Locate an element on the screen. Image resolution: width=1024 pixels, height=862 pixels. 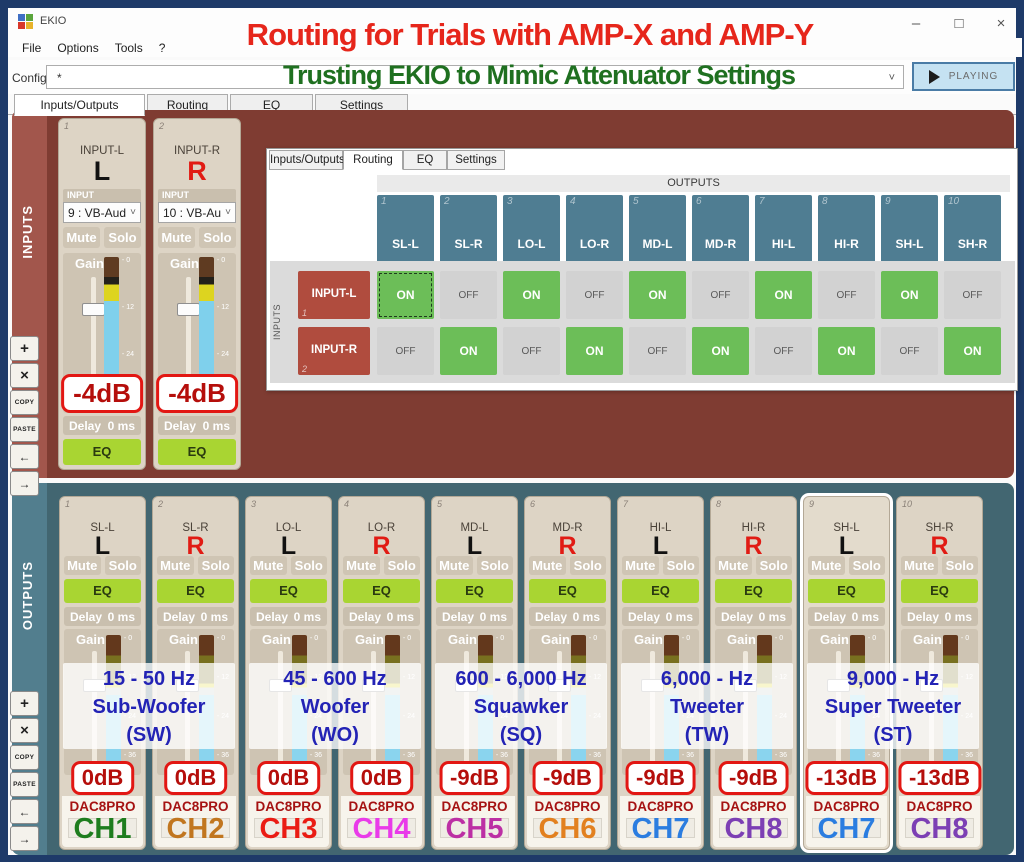
menu-file: File is located at coordinates (32, 47).